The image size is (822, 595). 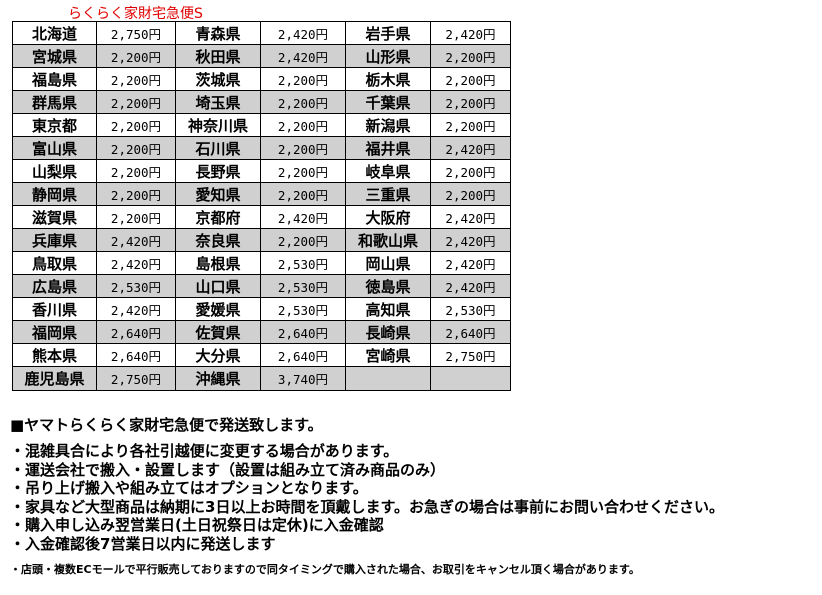 What do you see at coordinates (218, 217) in the screenshot?
I see `prefecture-cell: 京都府` at bounding box center [218, 217].